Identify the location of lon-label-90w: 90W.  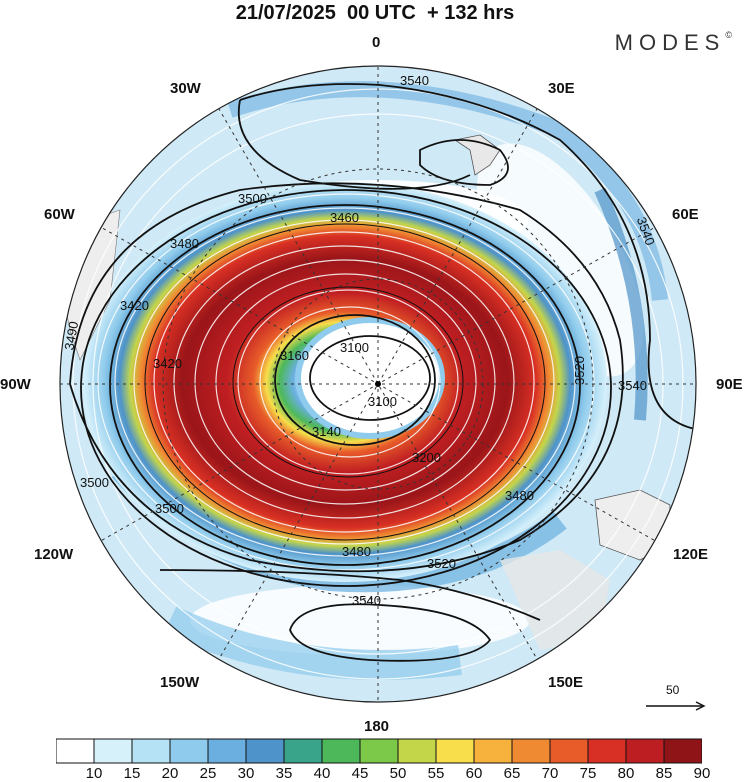
(15, 384).